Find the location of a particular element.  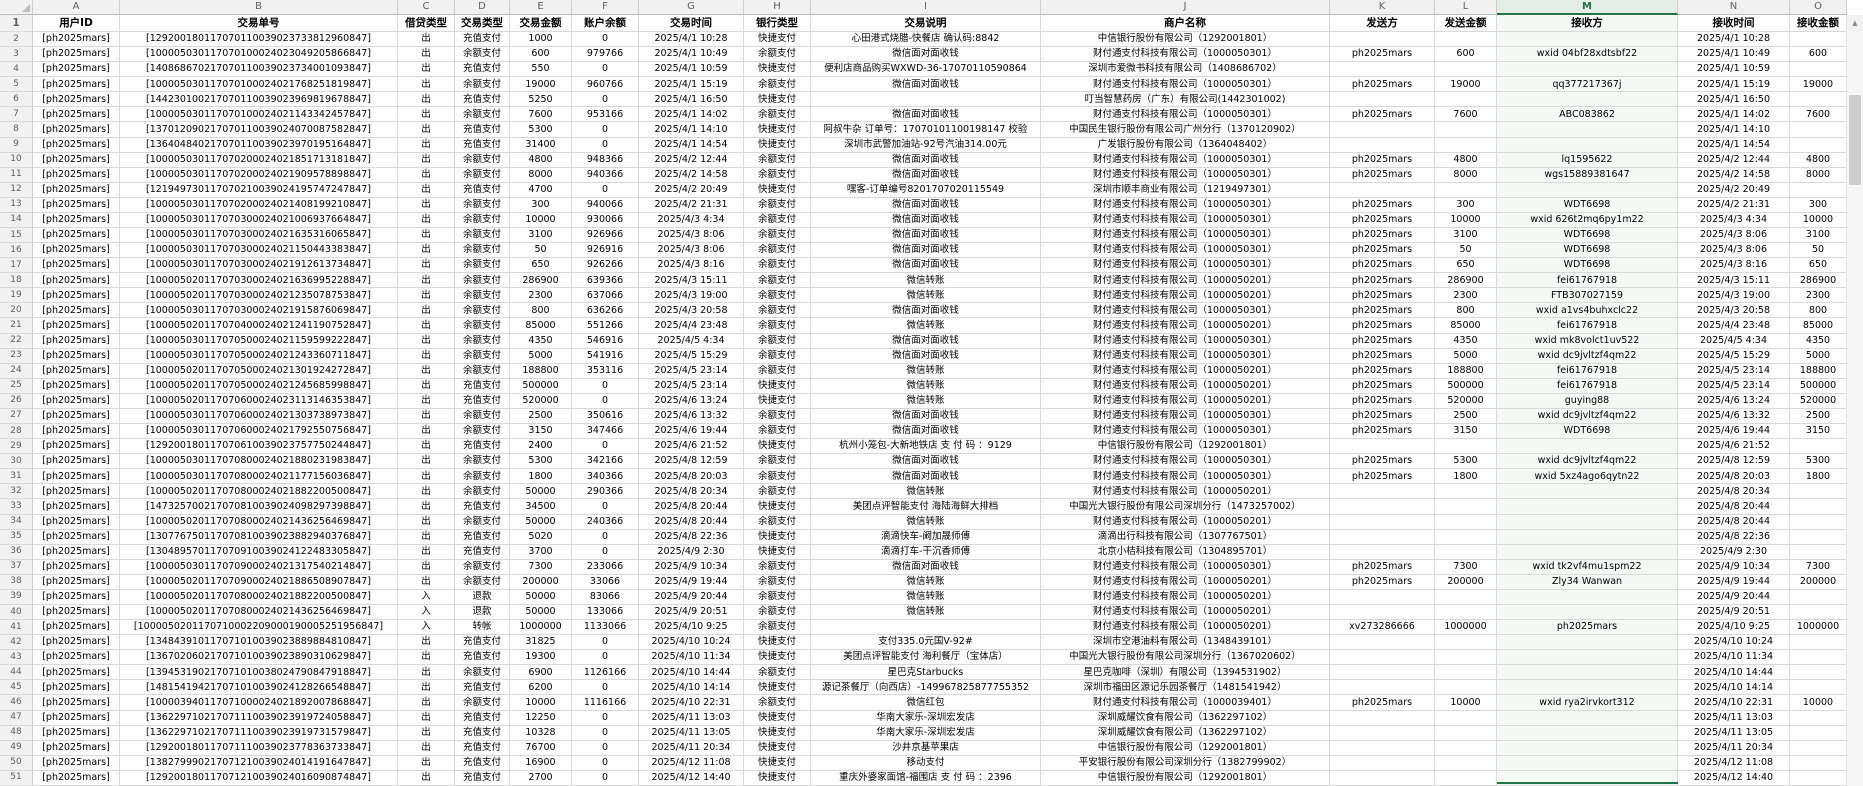

cell-E44: 6900 is located at coordinates (541, 673).